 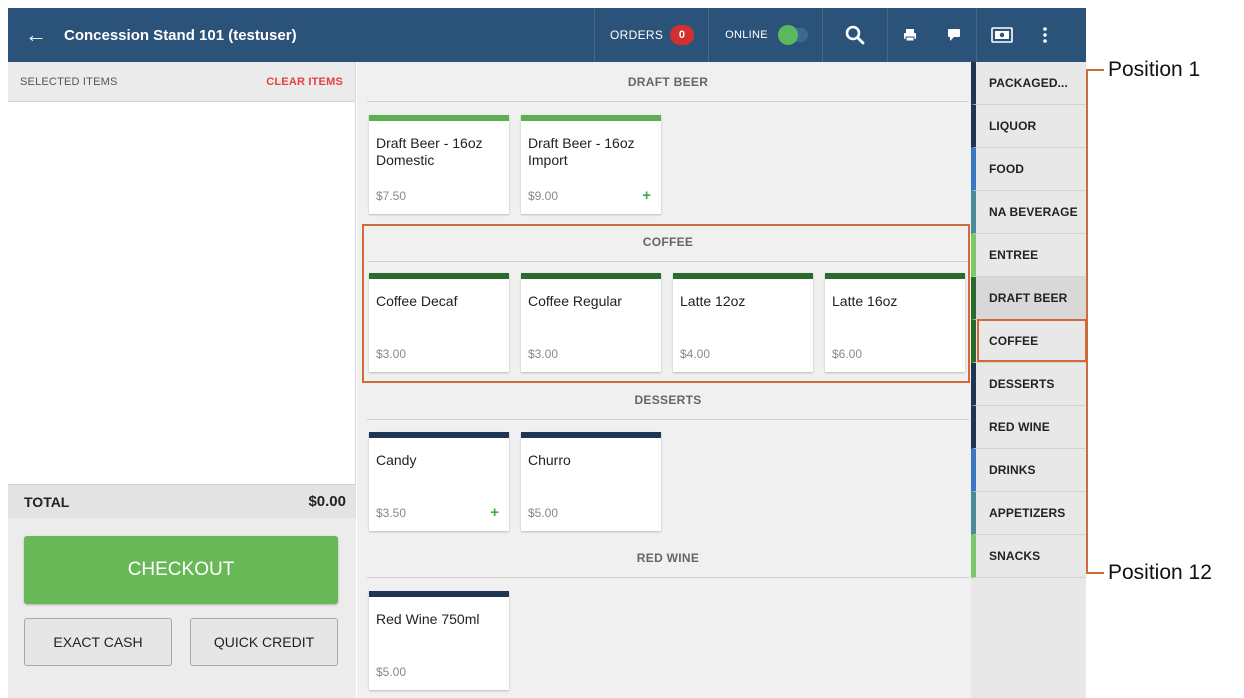 What do you see at coordinates (1028, 169) in the screenshot?
I see `category-food: FOOD` at bounding box center [1028, 169].